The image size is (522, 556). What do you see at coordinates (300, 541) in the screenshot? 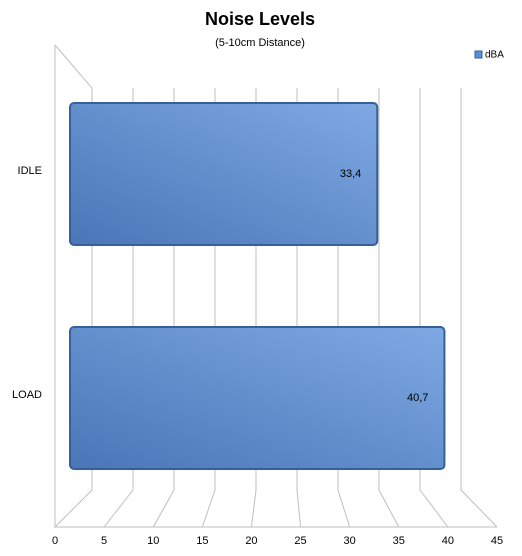
I see `x-tick-label: 25` at bounding box center [300, 541].